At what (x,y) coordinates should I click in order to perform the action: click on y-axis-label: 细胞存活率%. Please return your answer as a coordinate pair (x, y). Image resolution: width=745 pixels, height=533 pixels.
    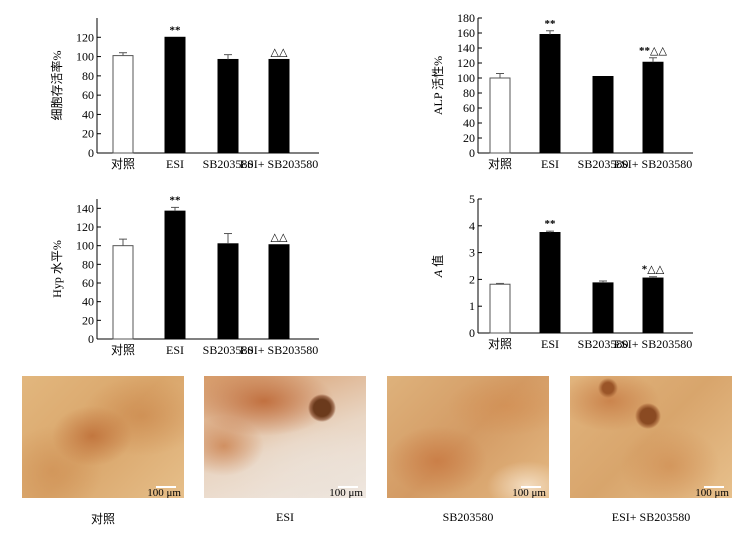
    Looking at the image, I should click on (56, 85).